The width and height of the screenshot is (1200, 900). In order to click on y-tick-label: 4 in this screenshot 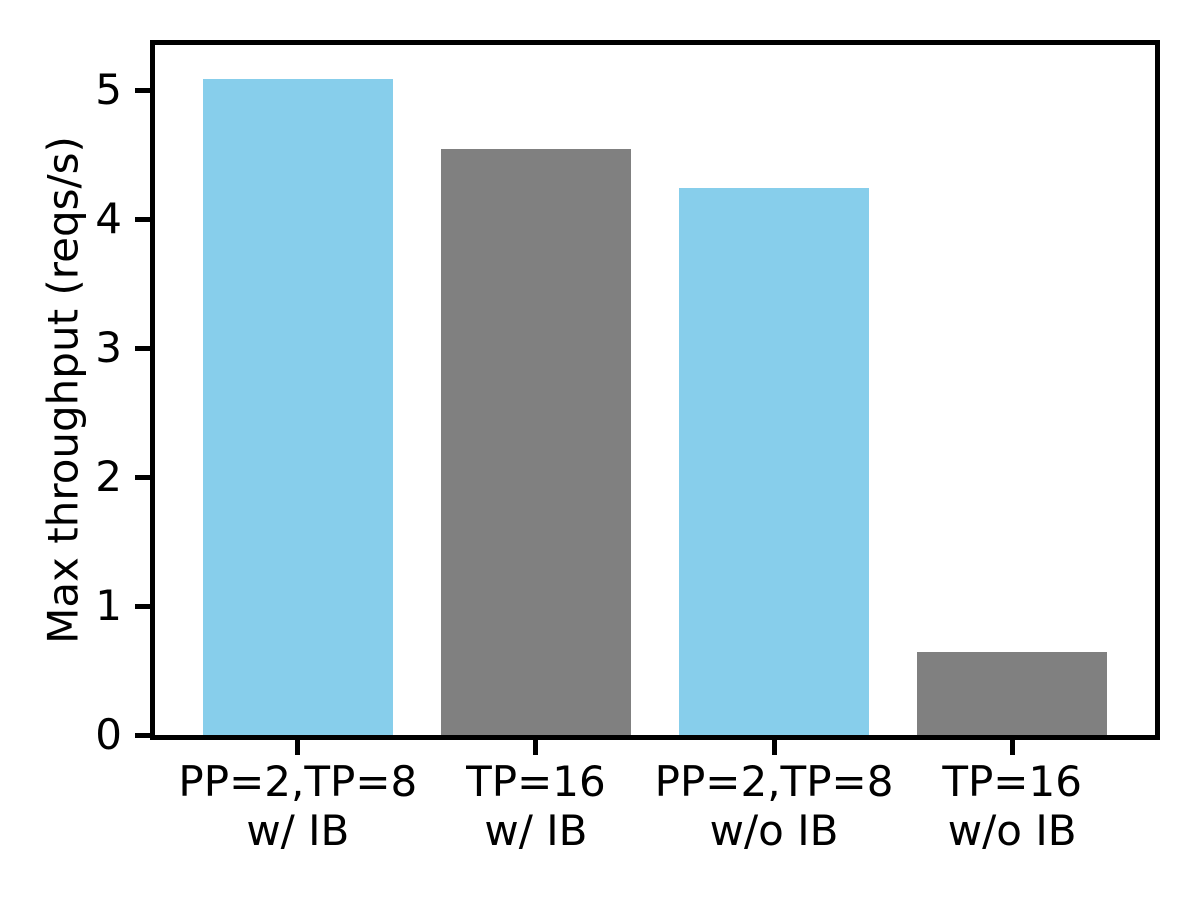, I will do `click(108, 219)`.